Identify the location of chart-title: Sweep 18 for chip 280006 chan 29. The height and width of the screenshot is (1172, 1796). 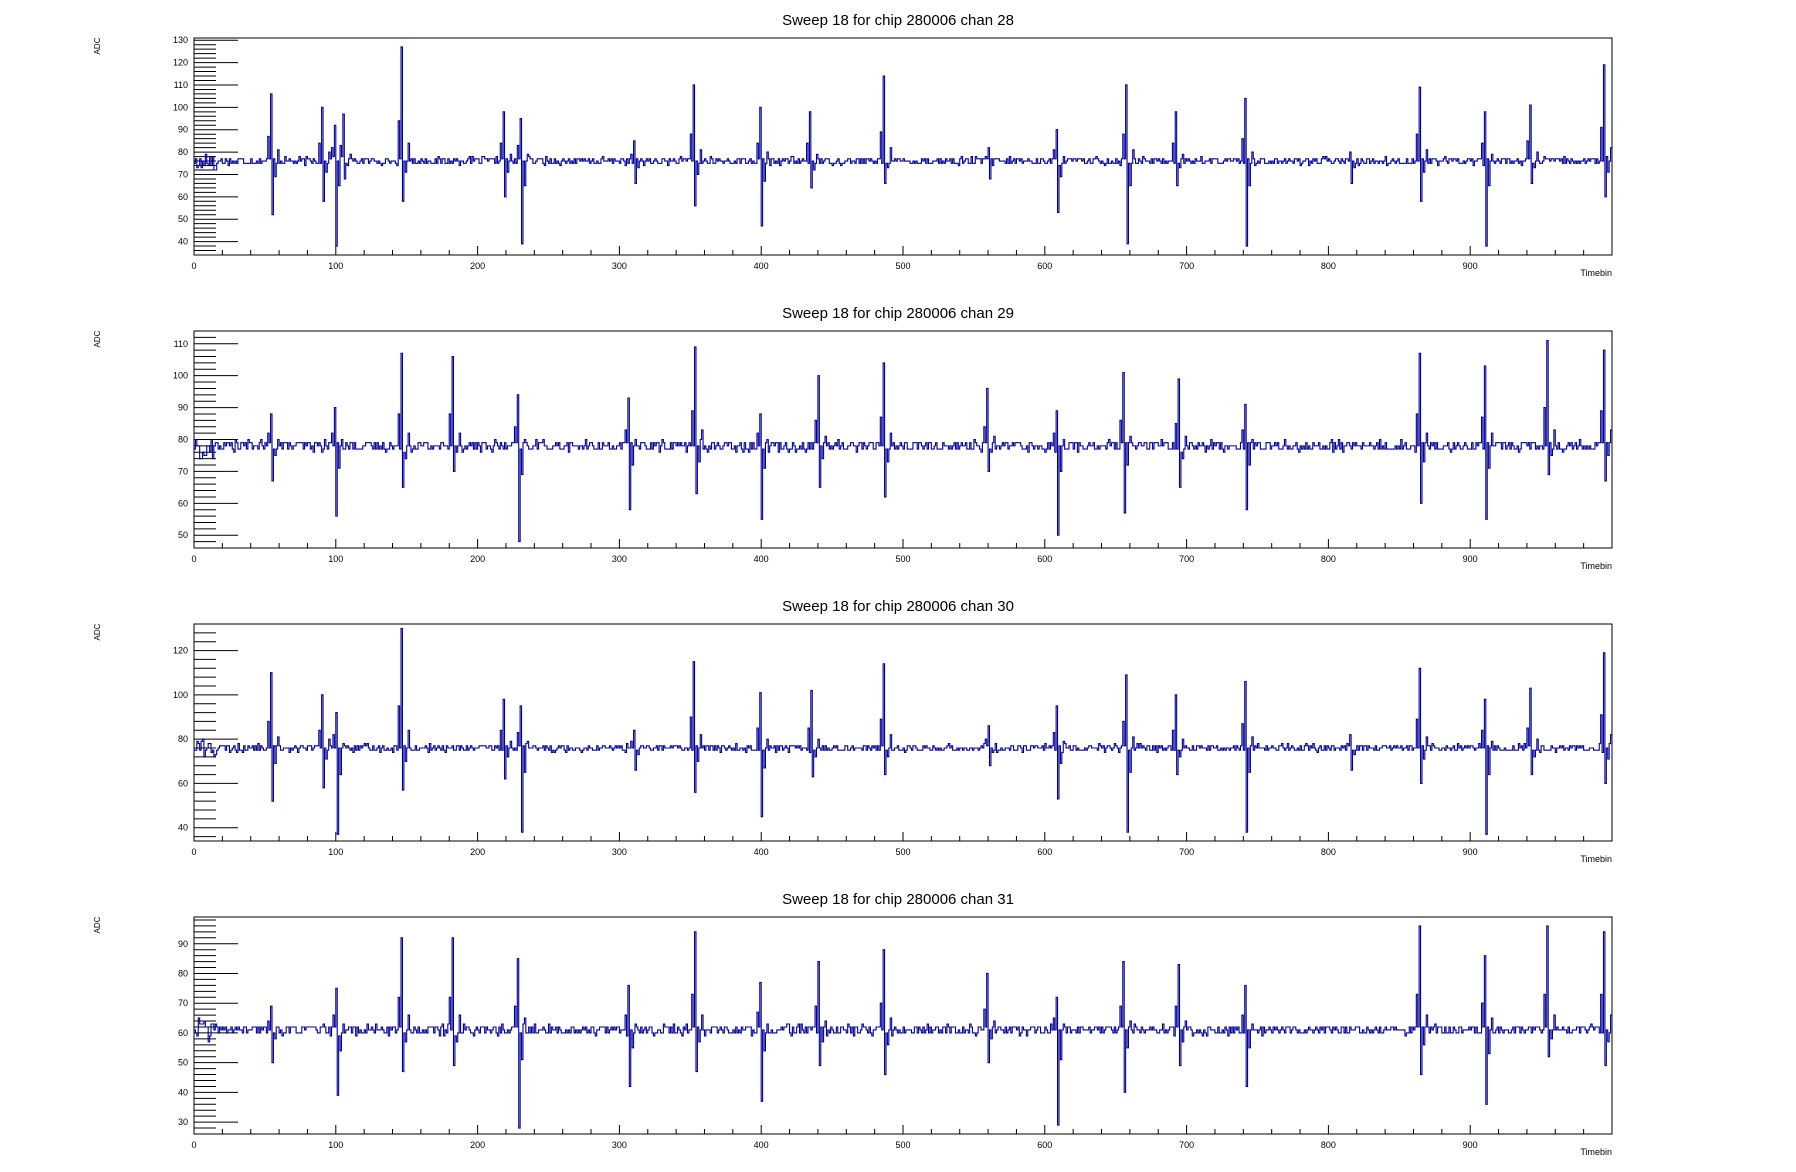
(898, 313).